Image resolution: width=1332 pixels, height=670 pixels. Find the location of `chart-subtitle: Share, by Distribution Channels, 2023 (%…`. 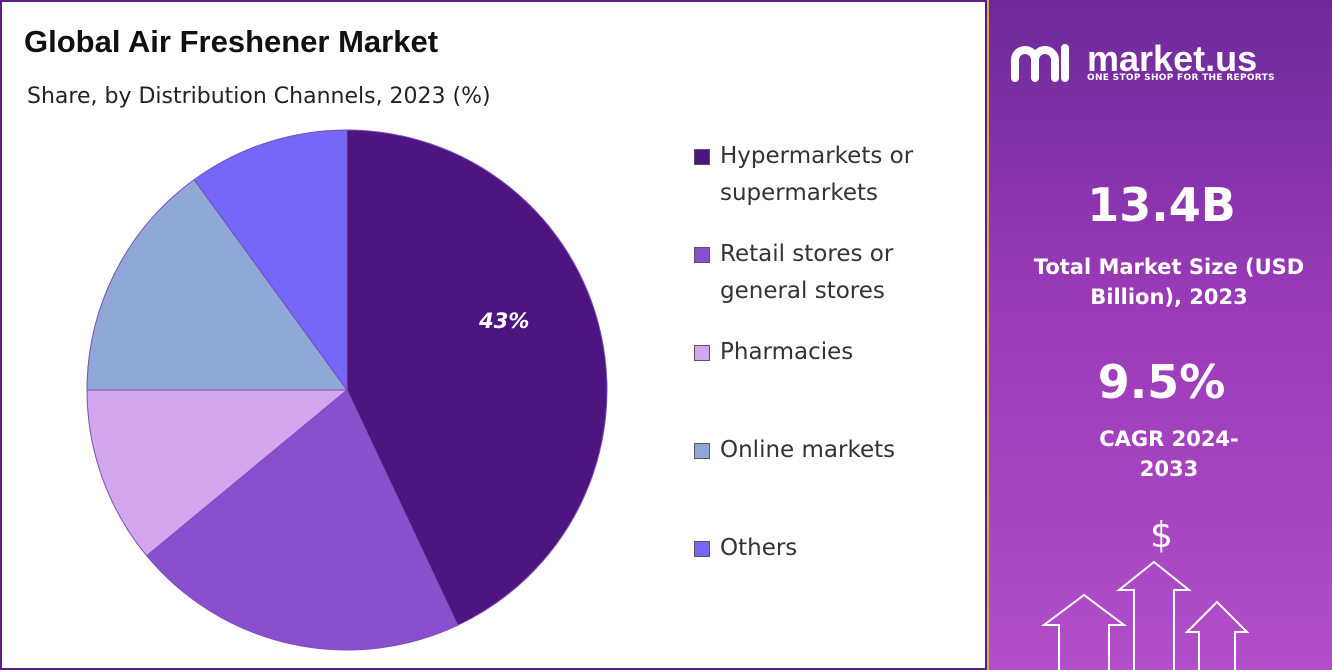

chart-subtitle: Share, by Distribution Channels, 2023 (%… is located at coordinates (259, 96).